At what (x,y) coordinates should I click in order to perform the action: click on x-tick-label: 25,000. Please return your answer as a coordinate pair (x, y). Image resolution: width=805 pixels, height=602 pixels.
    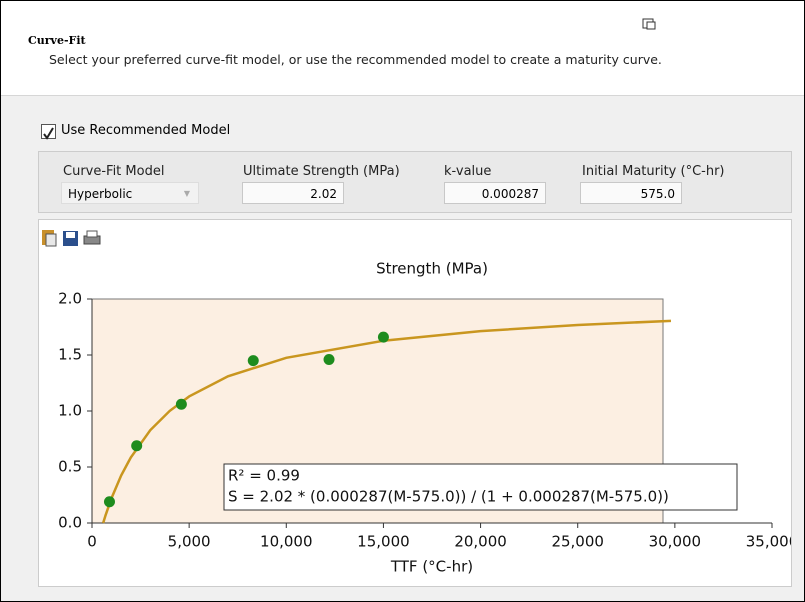
    Looking at the image, I should click on (577, 542).